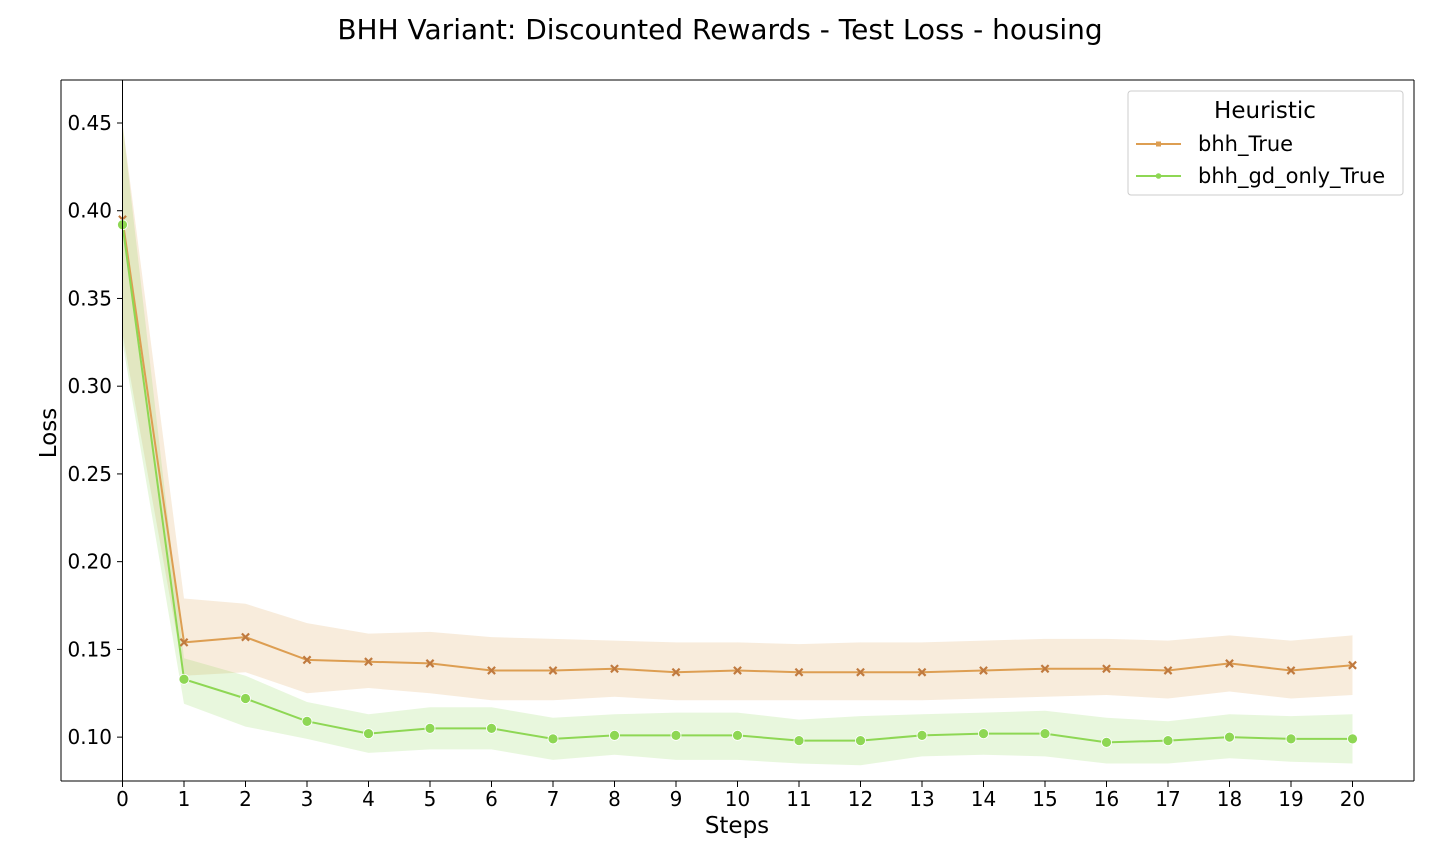 The height and width of the screenshot is (864, 1440). Describe the element at coordinates (553, 799) in the screenshot. I see `x-tick-label-7: 7` at that location.